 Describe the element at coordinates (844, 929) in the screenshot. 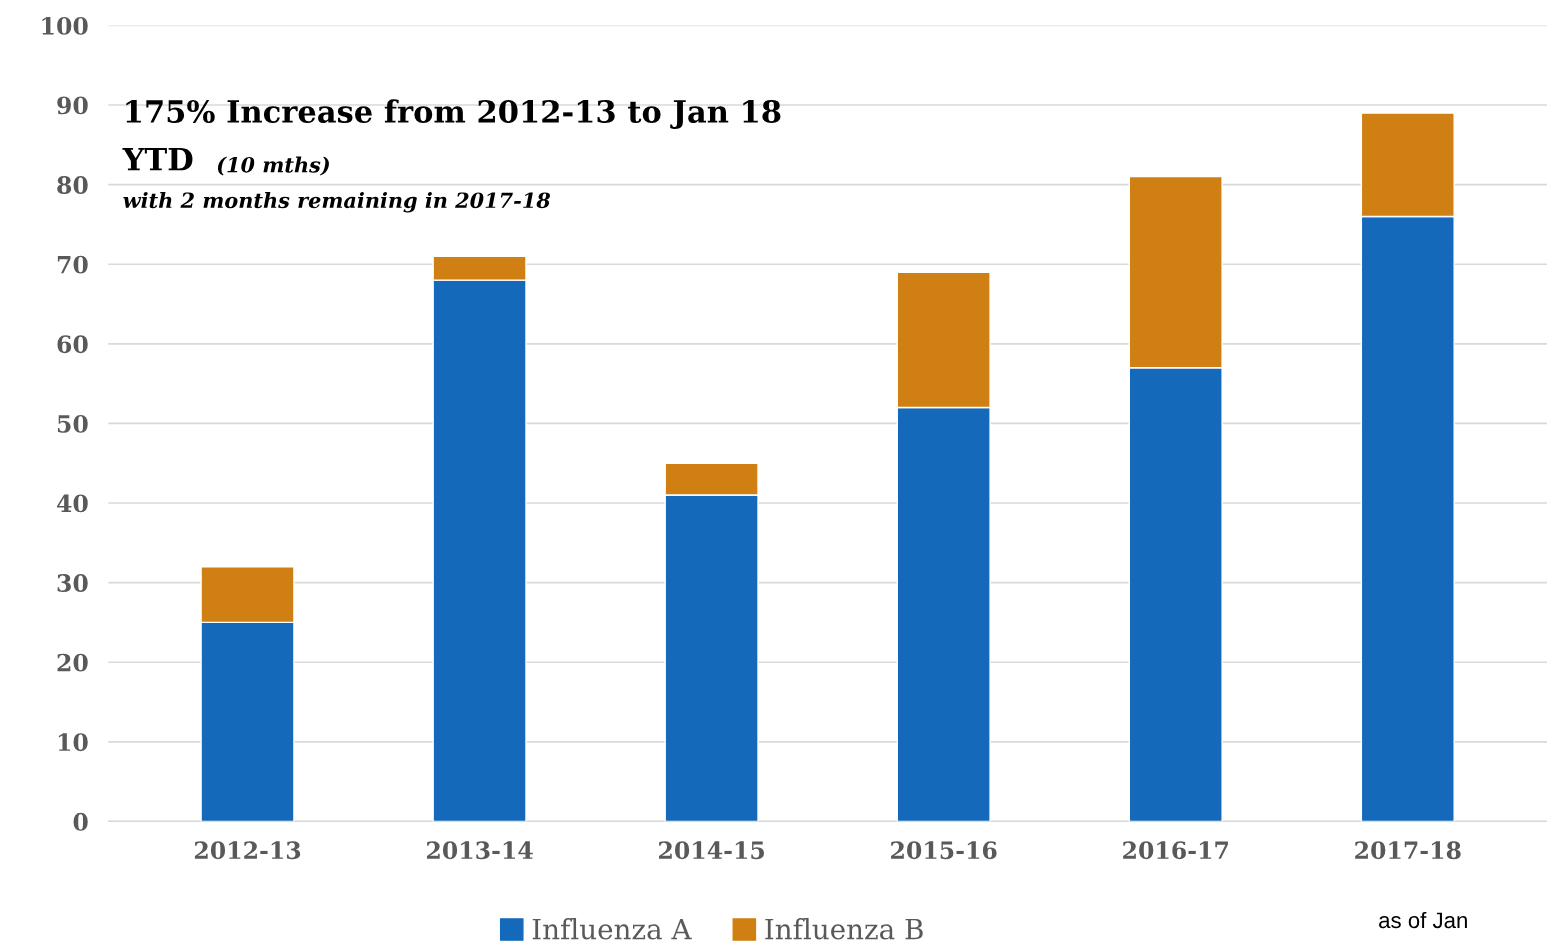

I see `legend-label: Influenza B` at that location.